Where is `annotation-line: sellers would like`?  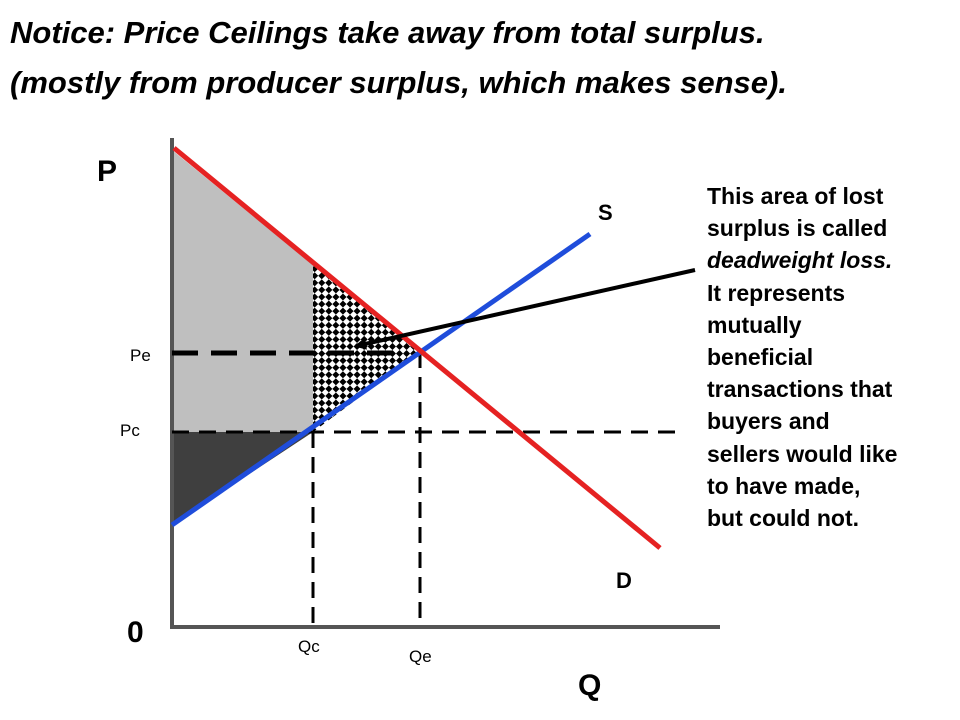 annotation-line: sellers would like is located at coordinates (802, 453).